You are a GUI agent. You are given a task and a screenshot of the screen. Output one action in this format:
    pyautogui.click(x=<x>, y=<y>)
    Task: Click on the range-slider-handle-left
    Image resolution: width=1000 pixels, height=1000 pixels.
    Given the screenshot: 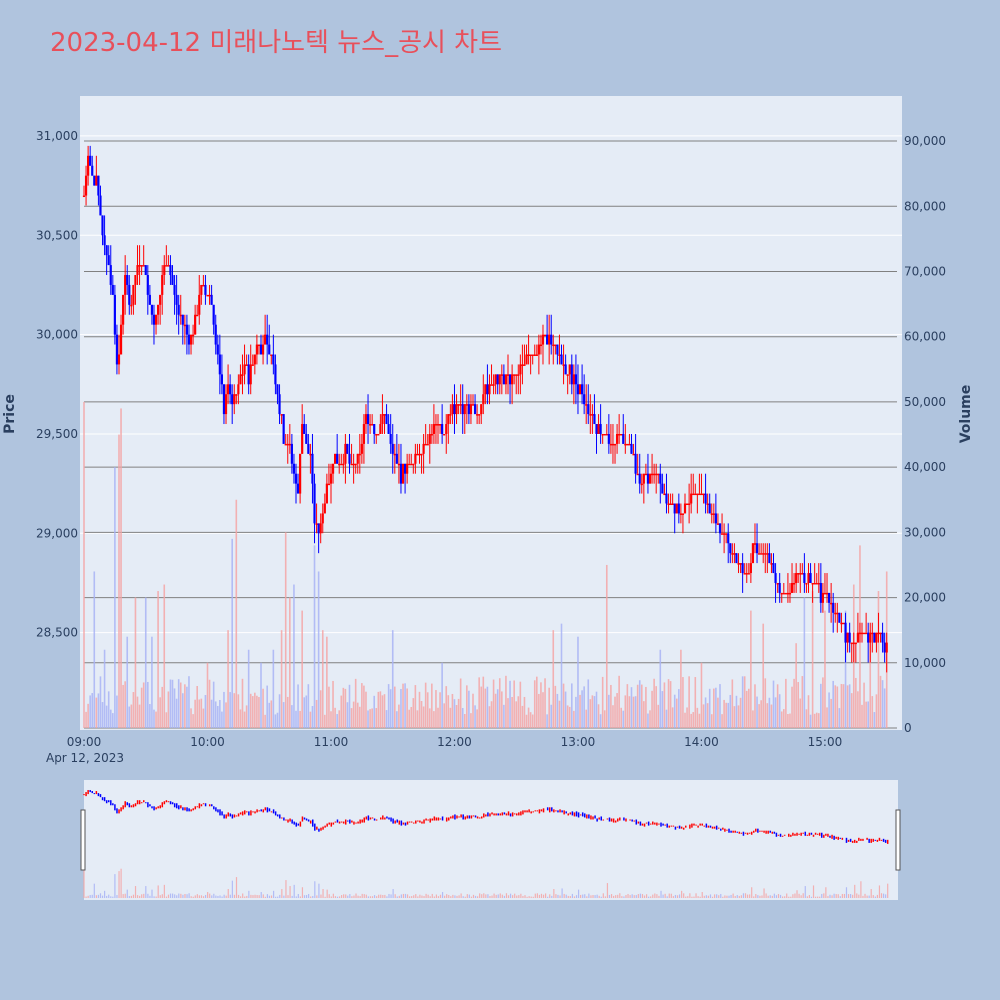 What is the action you would take?
    pyautogui.click(x=83, y=840)
    